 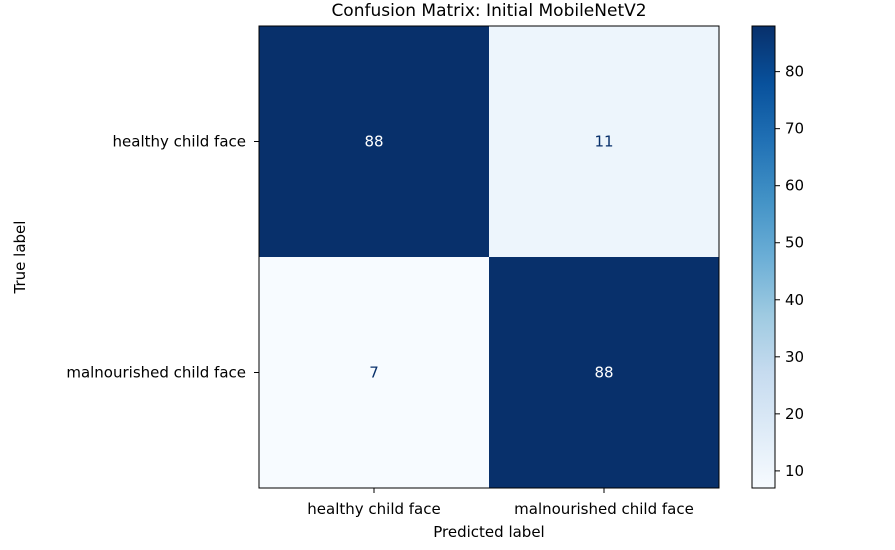 I want to click on heatmap-cell-r0-c0, so click(x=374, y=141).